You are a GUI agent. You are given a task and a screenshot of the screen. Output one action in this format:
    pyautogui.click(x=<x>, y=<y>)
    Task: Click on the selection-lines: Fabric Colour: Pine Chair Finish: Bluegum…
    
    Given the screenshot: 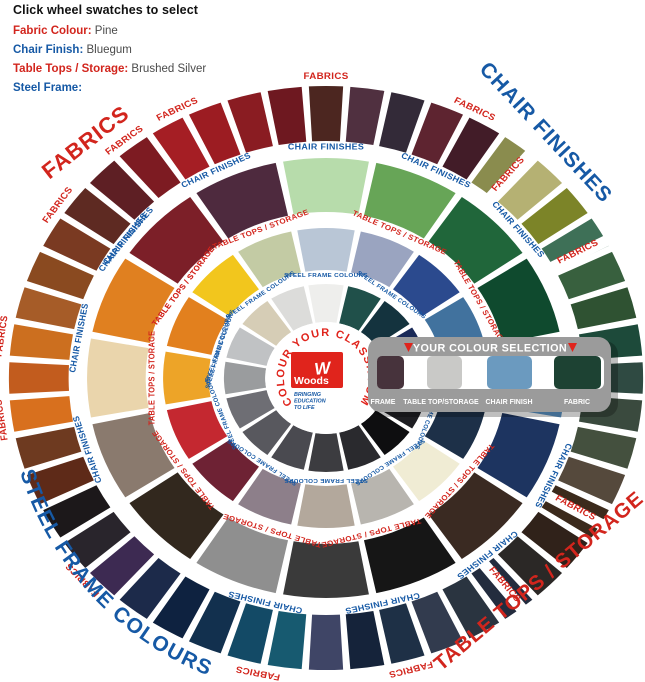 What is the action you would take?
    pyautogui.click(x=109, y=59)
    